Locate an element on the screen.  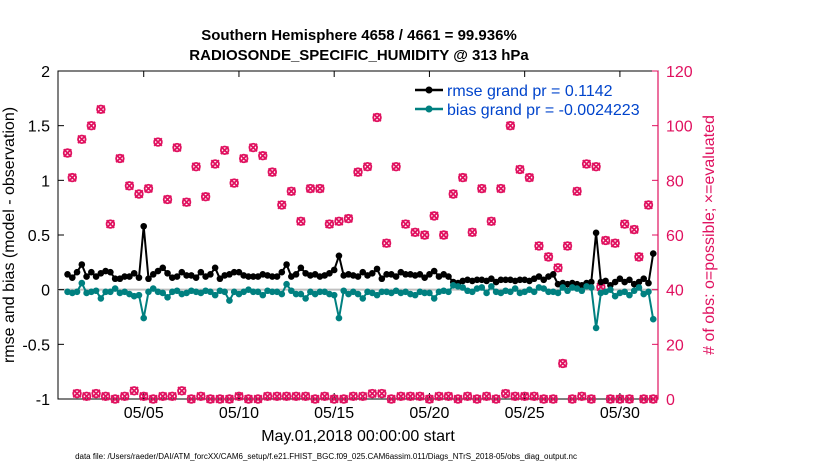
y-axis-label-left: rmse and bias (model - observation) is located at coordinates (9, 235).